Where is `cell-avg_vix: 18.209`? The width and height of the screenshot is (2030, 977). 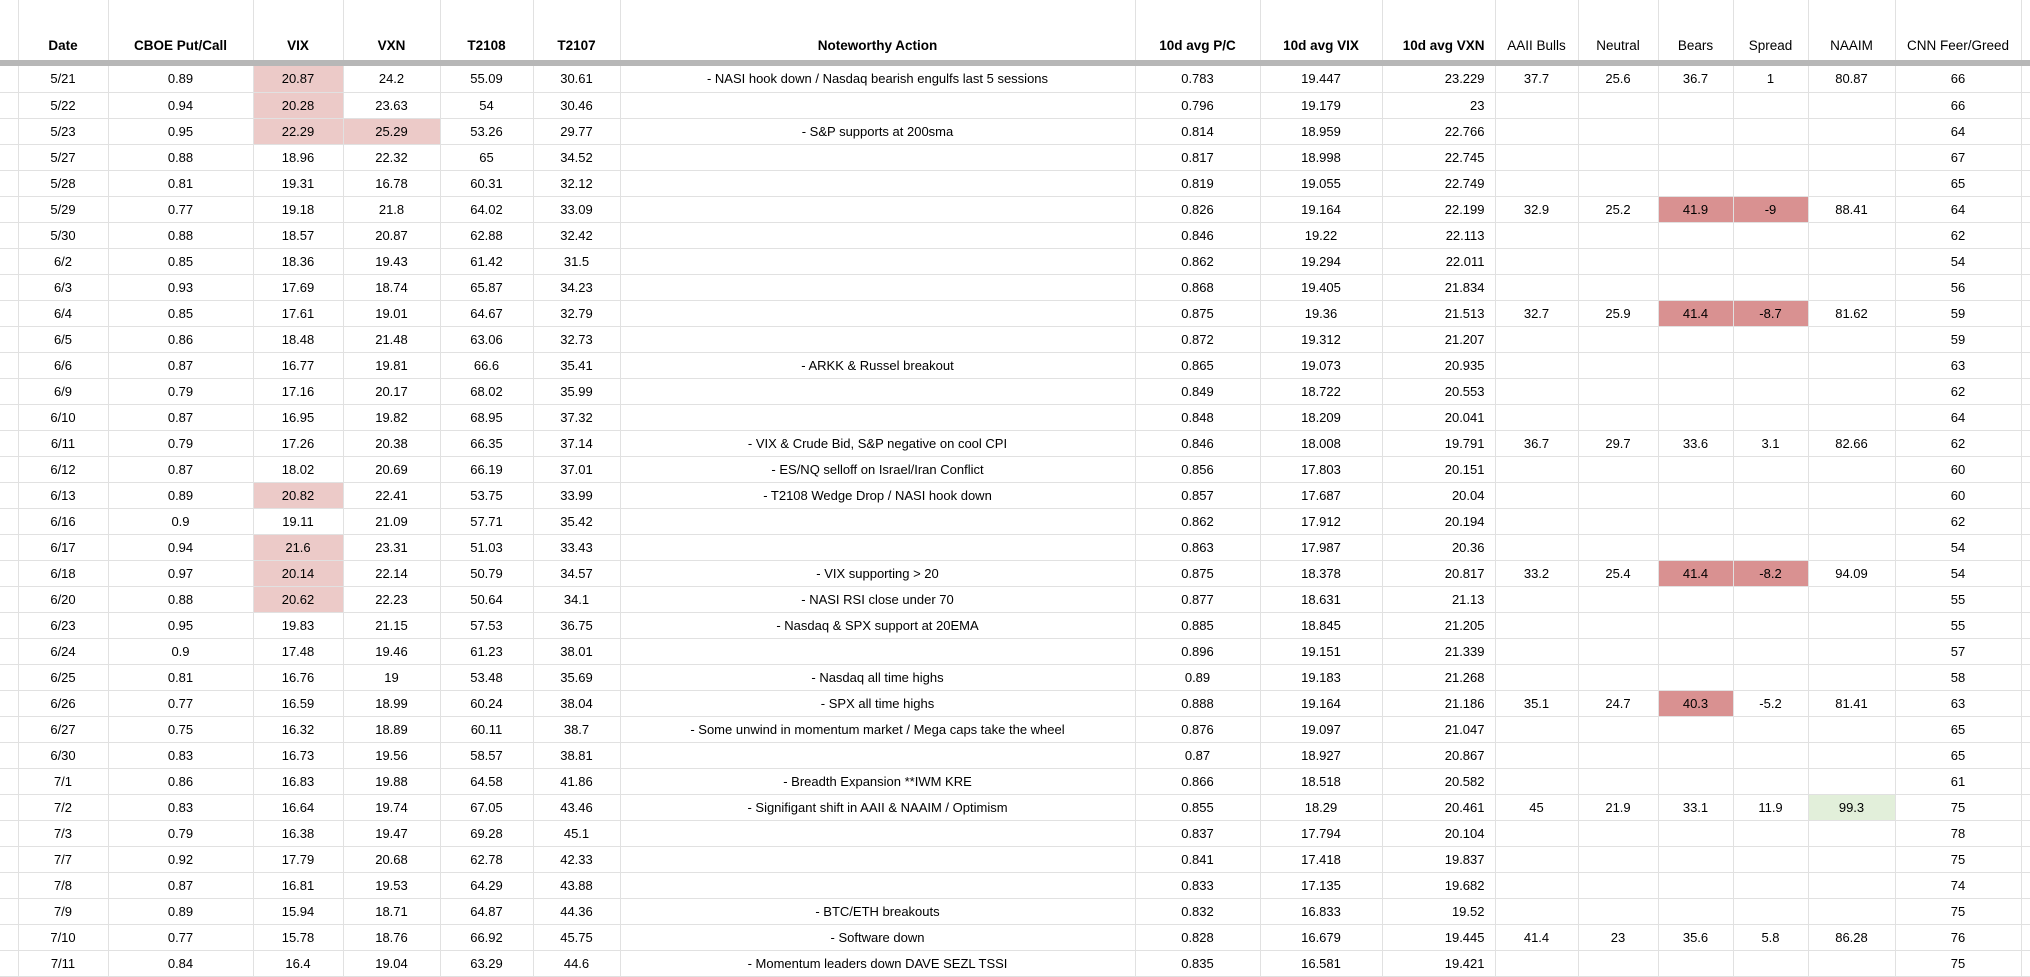 cell-avg_vix: 18.209 is located at coordinates (1321, 417).